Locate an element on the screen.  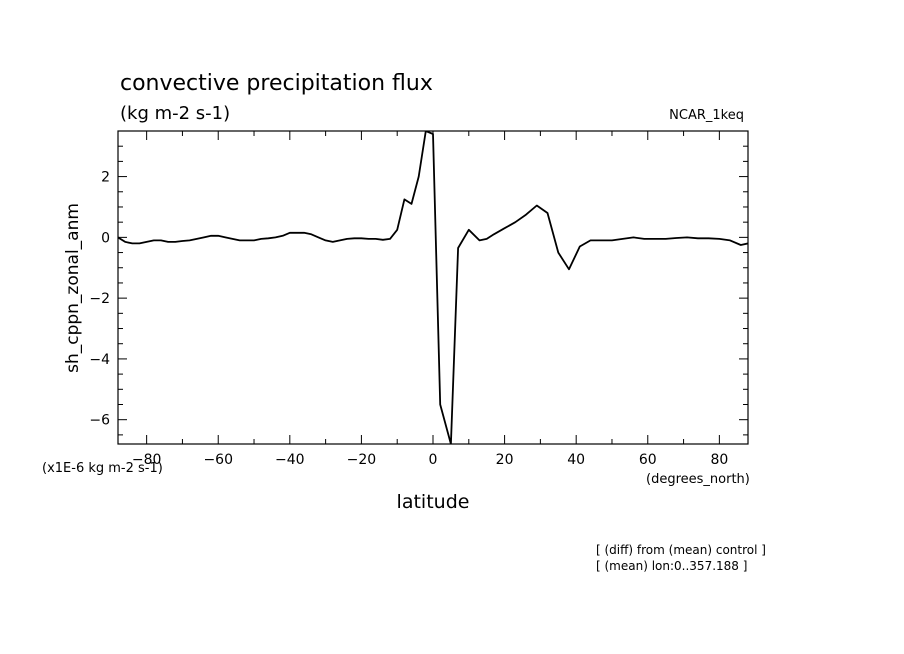
x-tick-label: 20 is located at coordinates (505, 460).